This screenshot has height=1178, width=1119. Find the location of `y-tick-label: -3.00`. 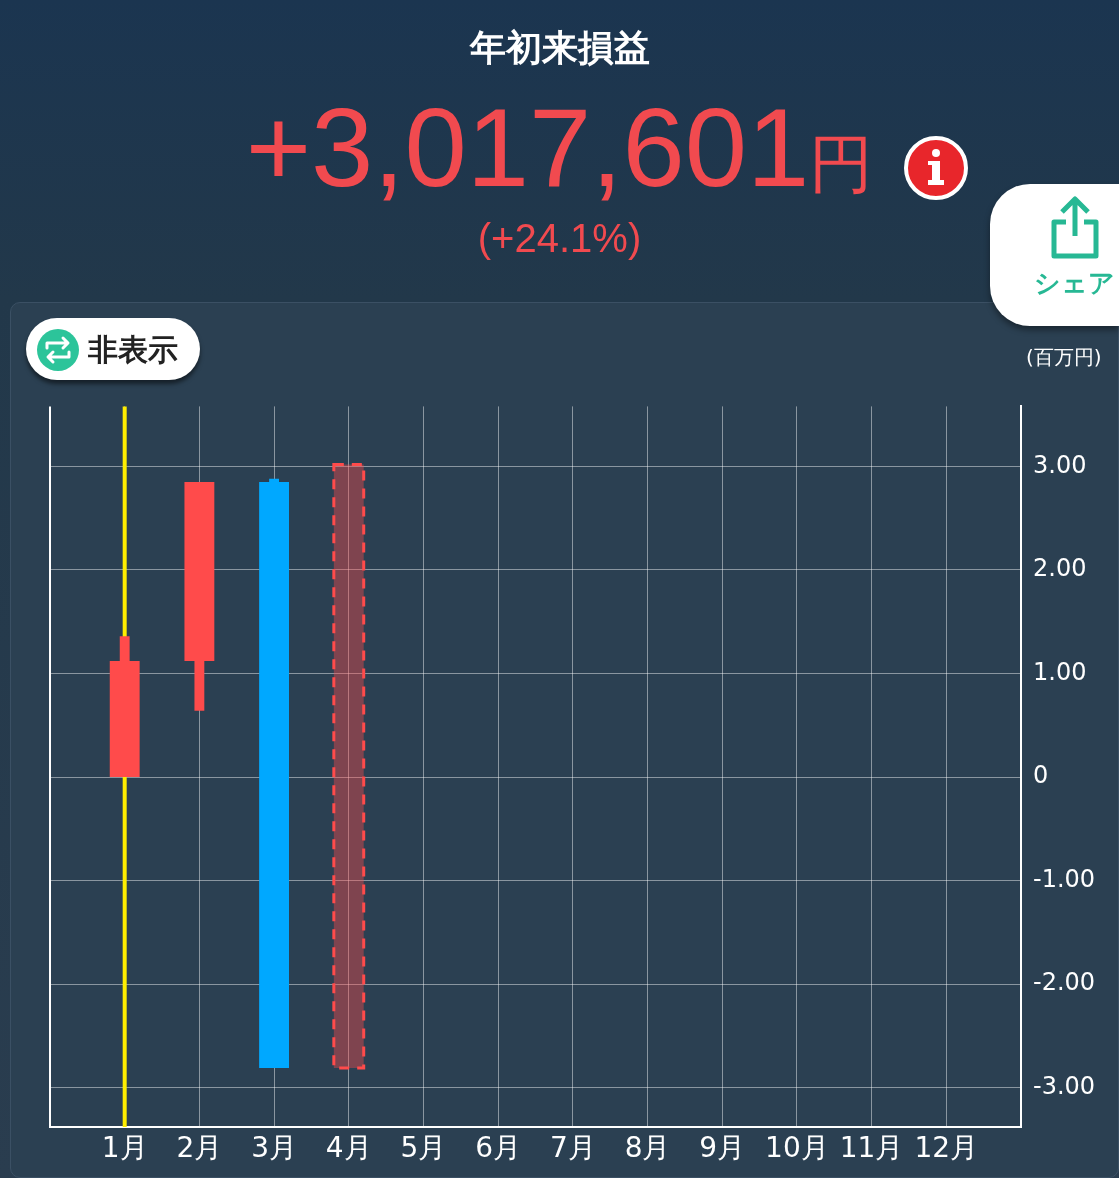

y-tick-label: -3.00 is located at coordinates (1064, 1085).